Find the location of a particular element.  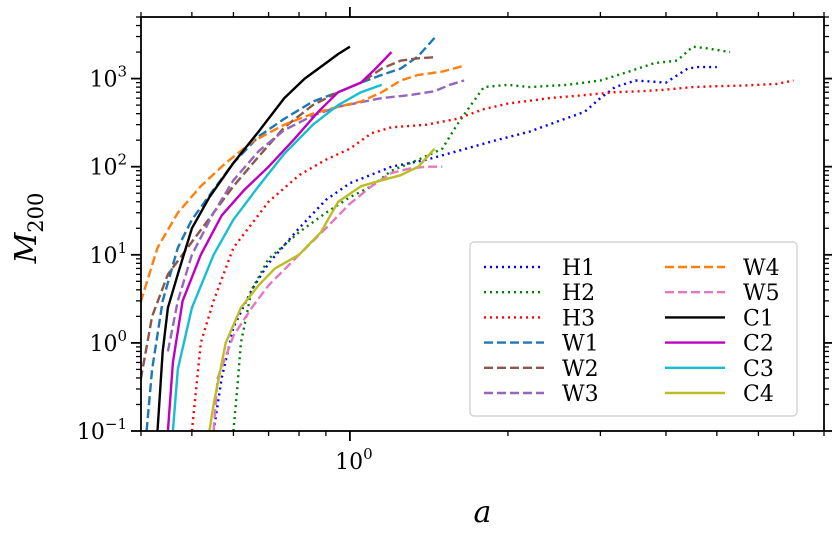

x-tick-label: 100 is located at coordinates (354, 460).